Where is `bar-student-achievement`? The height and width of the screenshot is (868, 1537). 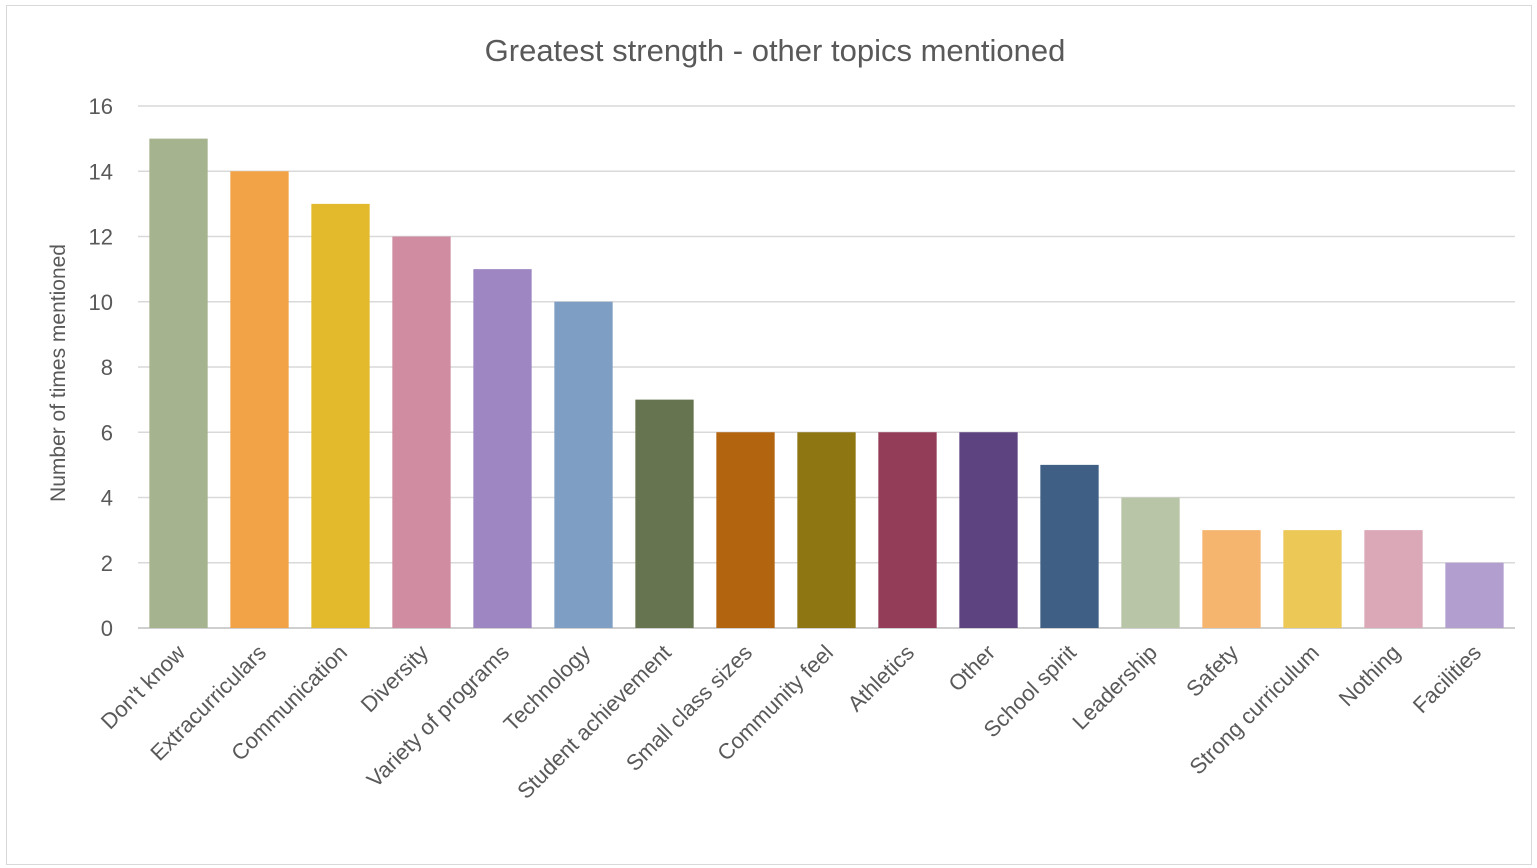
bar-student-achievement is located at coordinates (664, 513).